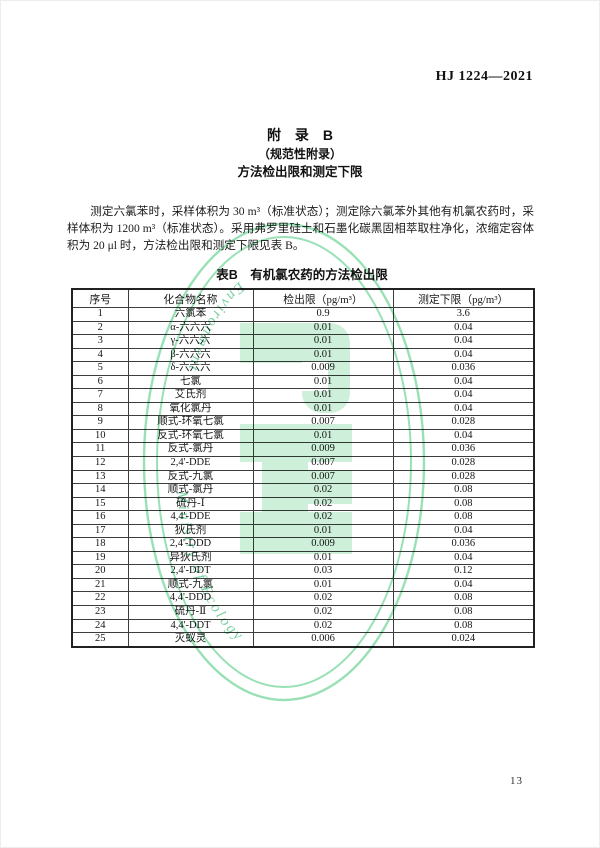  I want to click on table-cell: 21, so click(100, 585).